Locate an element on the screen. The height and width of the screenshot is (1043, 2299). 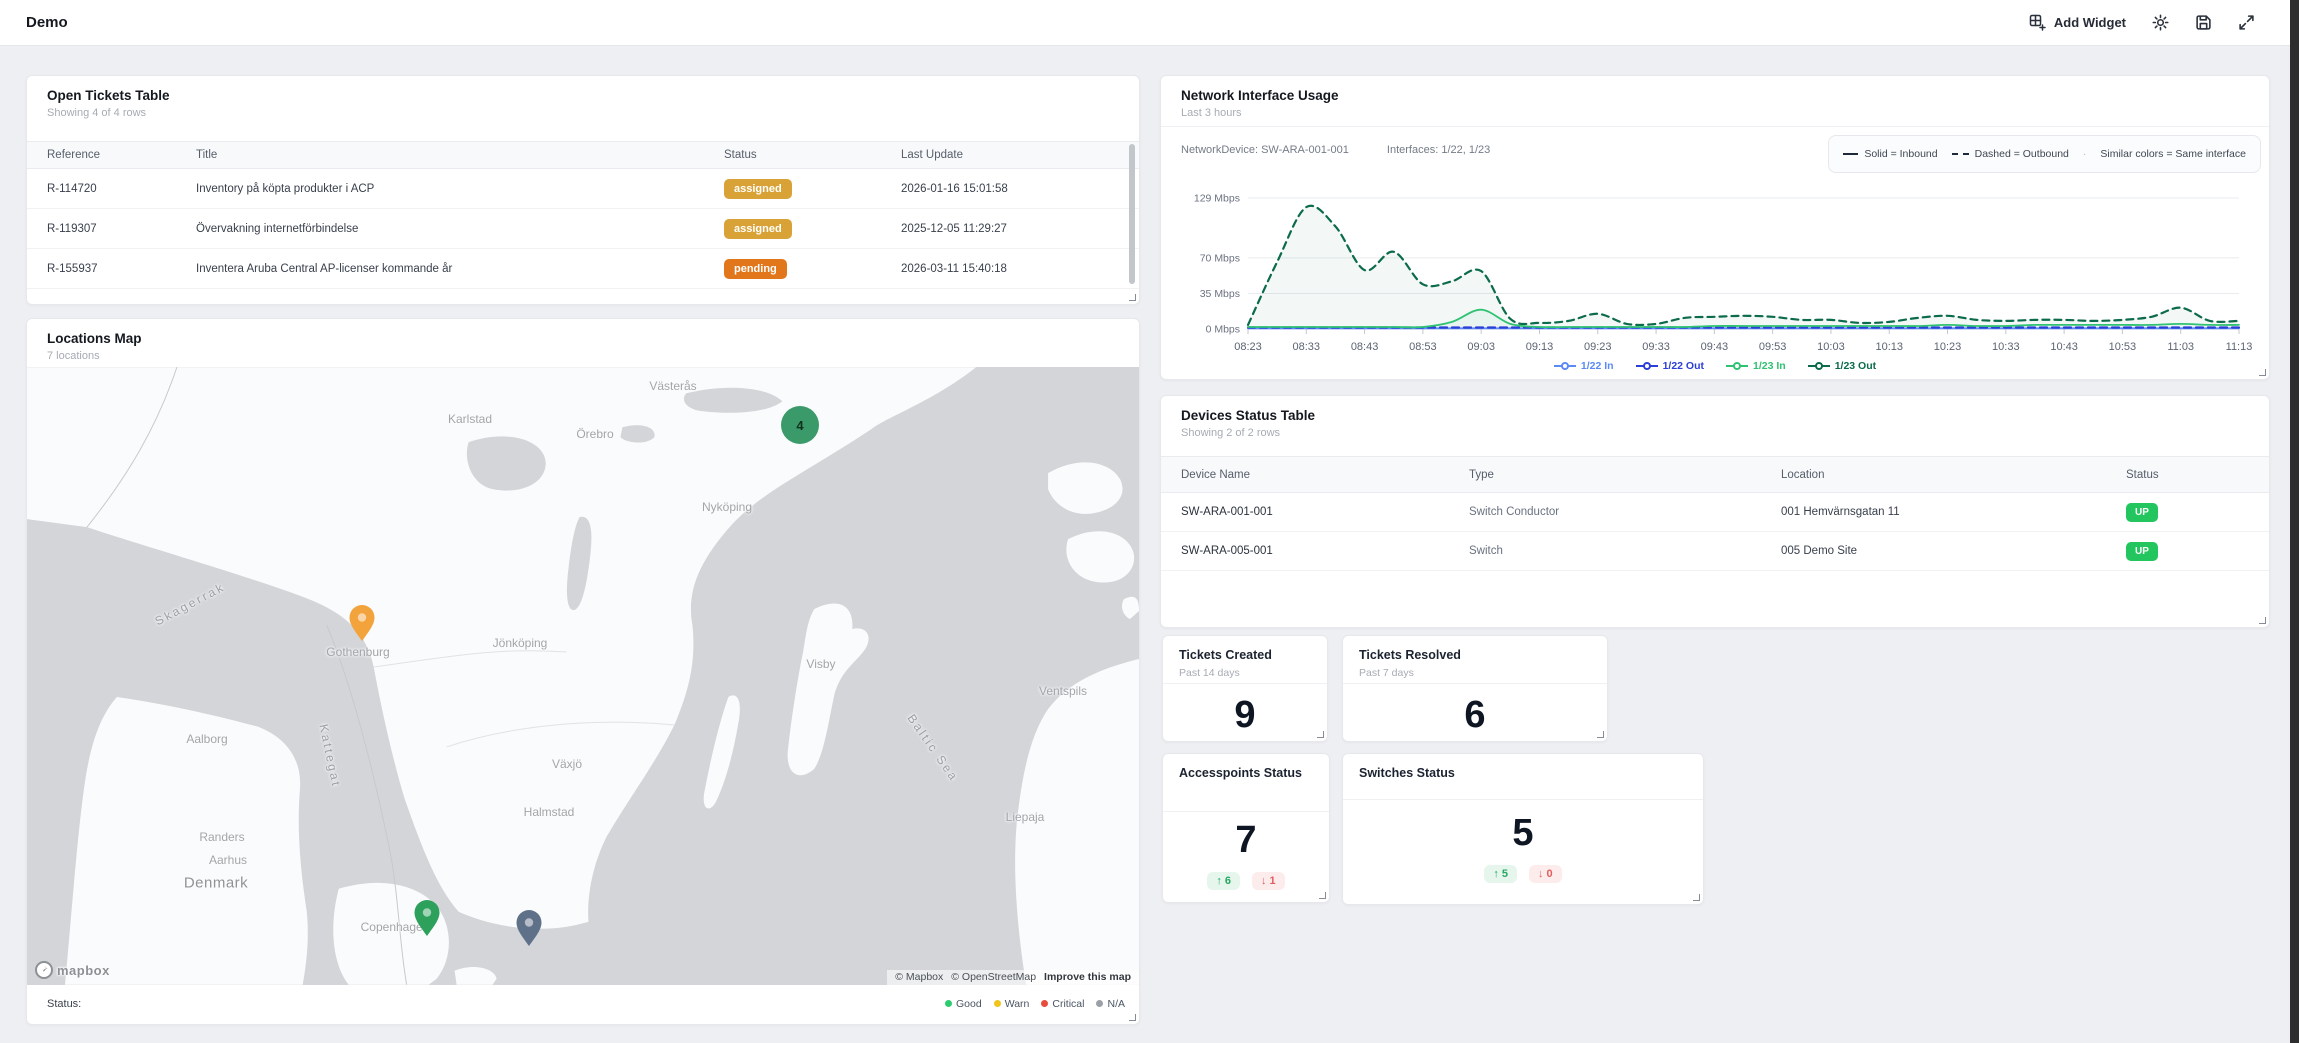
device-location: 001 Hemvärnsgatan 11 is located at coordinates (1840, 512).